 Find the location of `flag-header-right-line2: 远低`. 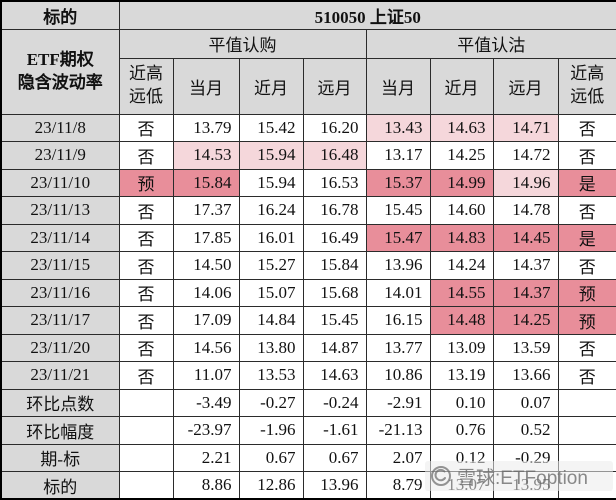

flag-header-right-line2: 远低 is located at coordinates (587, 96).